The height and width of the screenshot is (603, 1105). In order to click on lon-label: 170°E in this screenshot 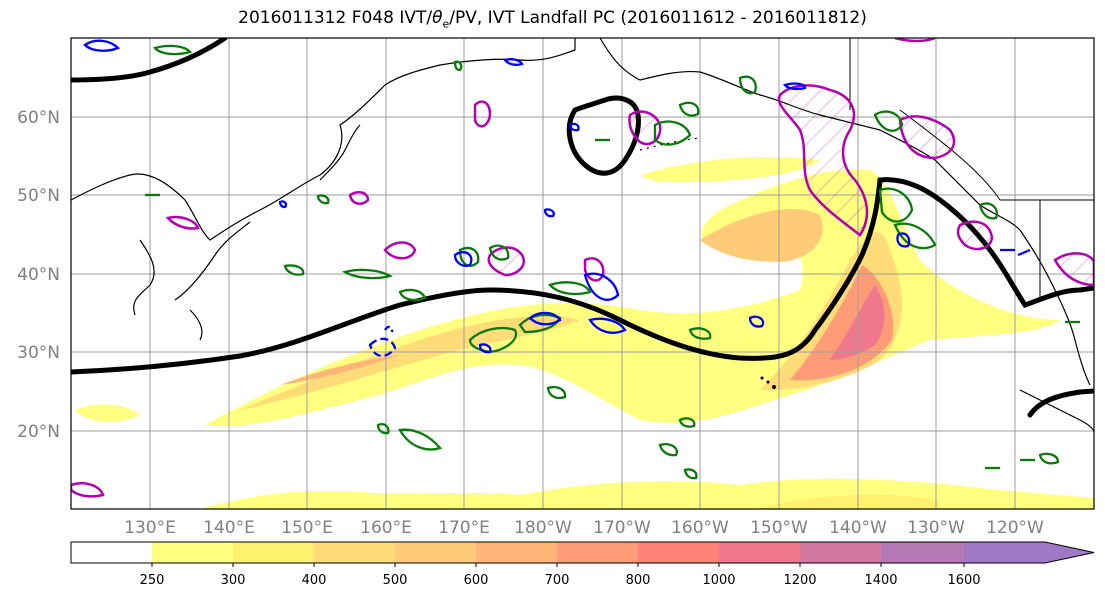, I will do `click(464, 528)`.